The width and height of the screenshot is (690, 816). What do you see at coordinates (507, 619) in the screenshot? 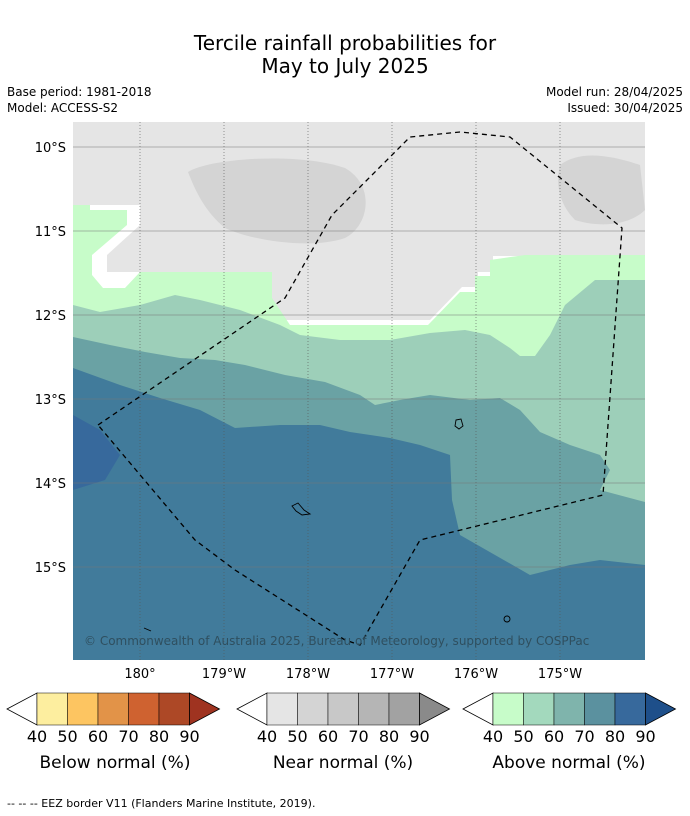
I see `island-small` at bounding box center [507, 619].